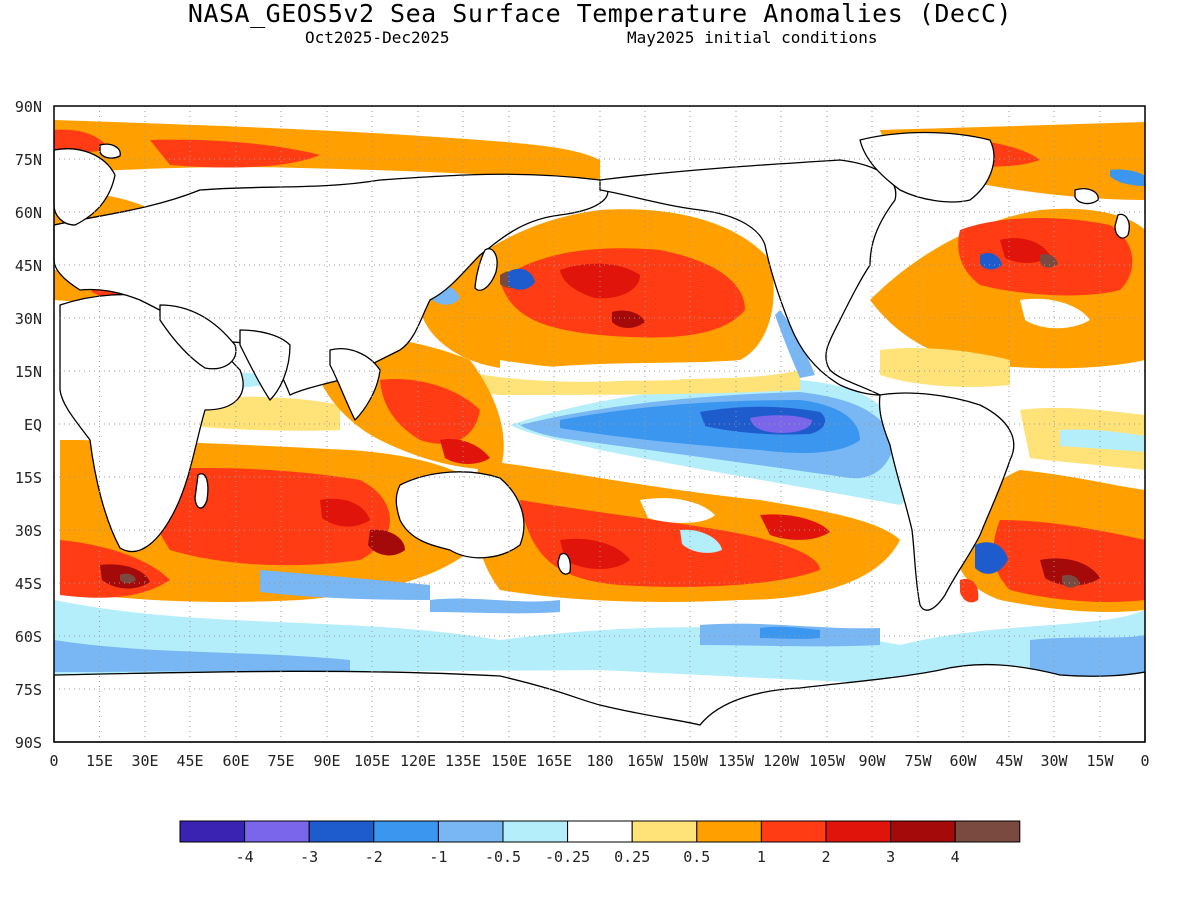  Describe the element at coordinates (28, 319) in the screenshot. I see `lat-tick-label: 30N` at that location.